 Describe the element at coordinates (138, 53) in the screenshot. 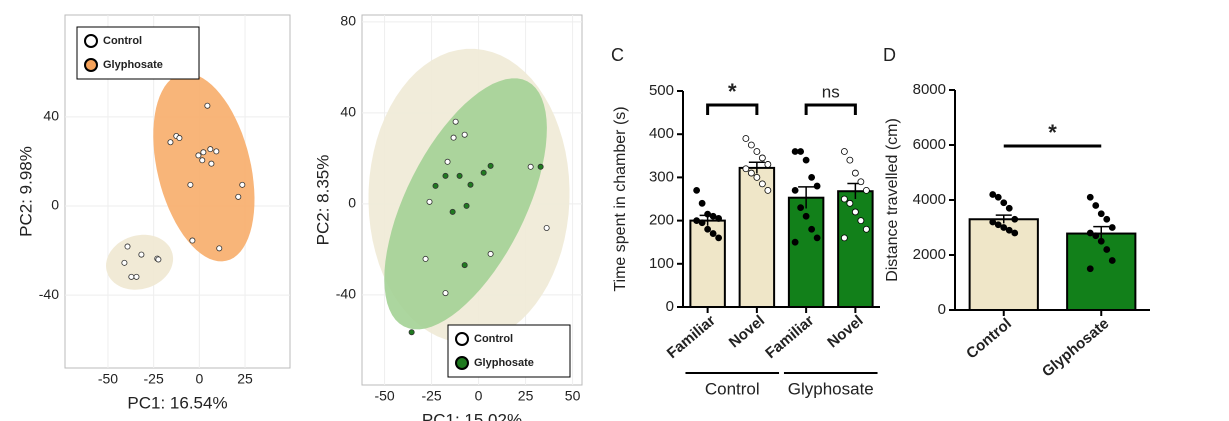

I see `legend-box` at that location.